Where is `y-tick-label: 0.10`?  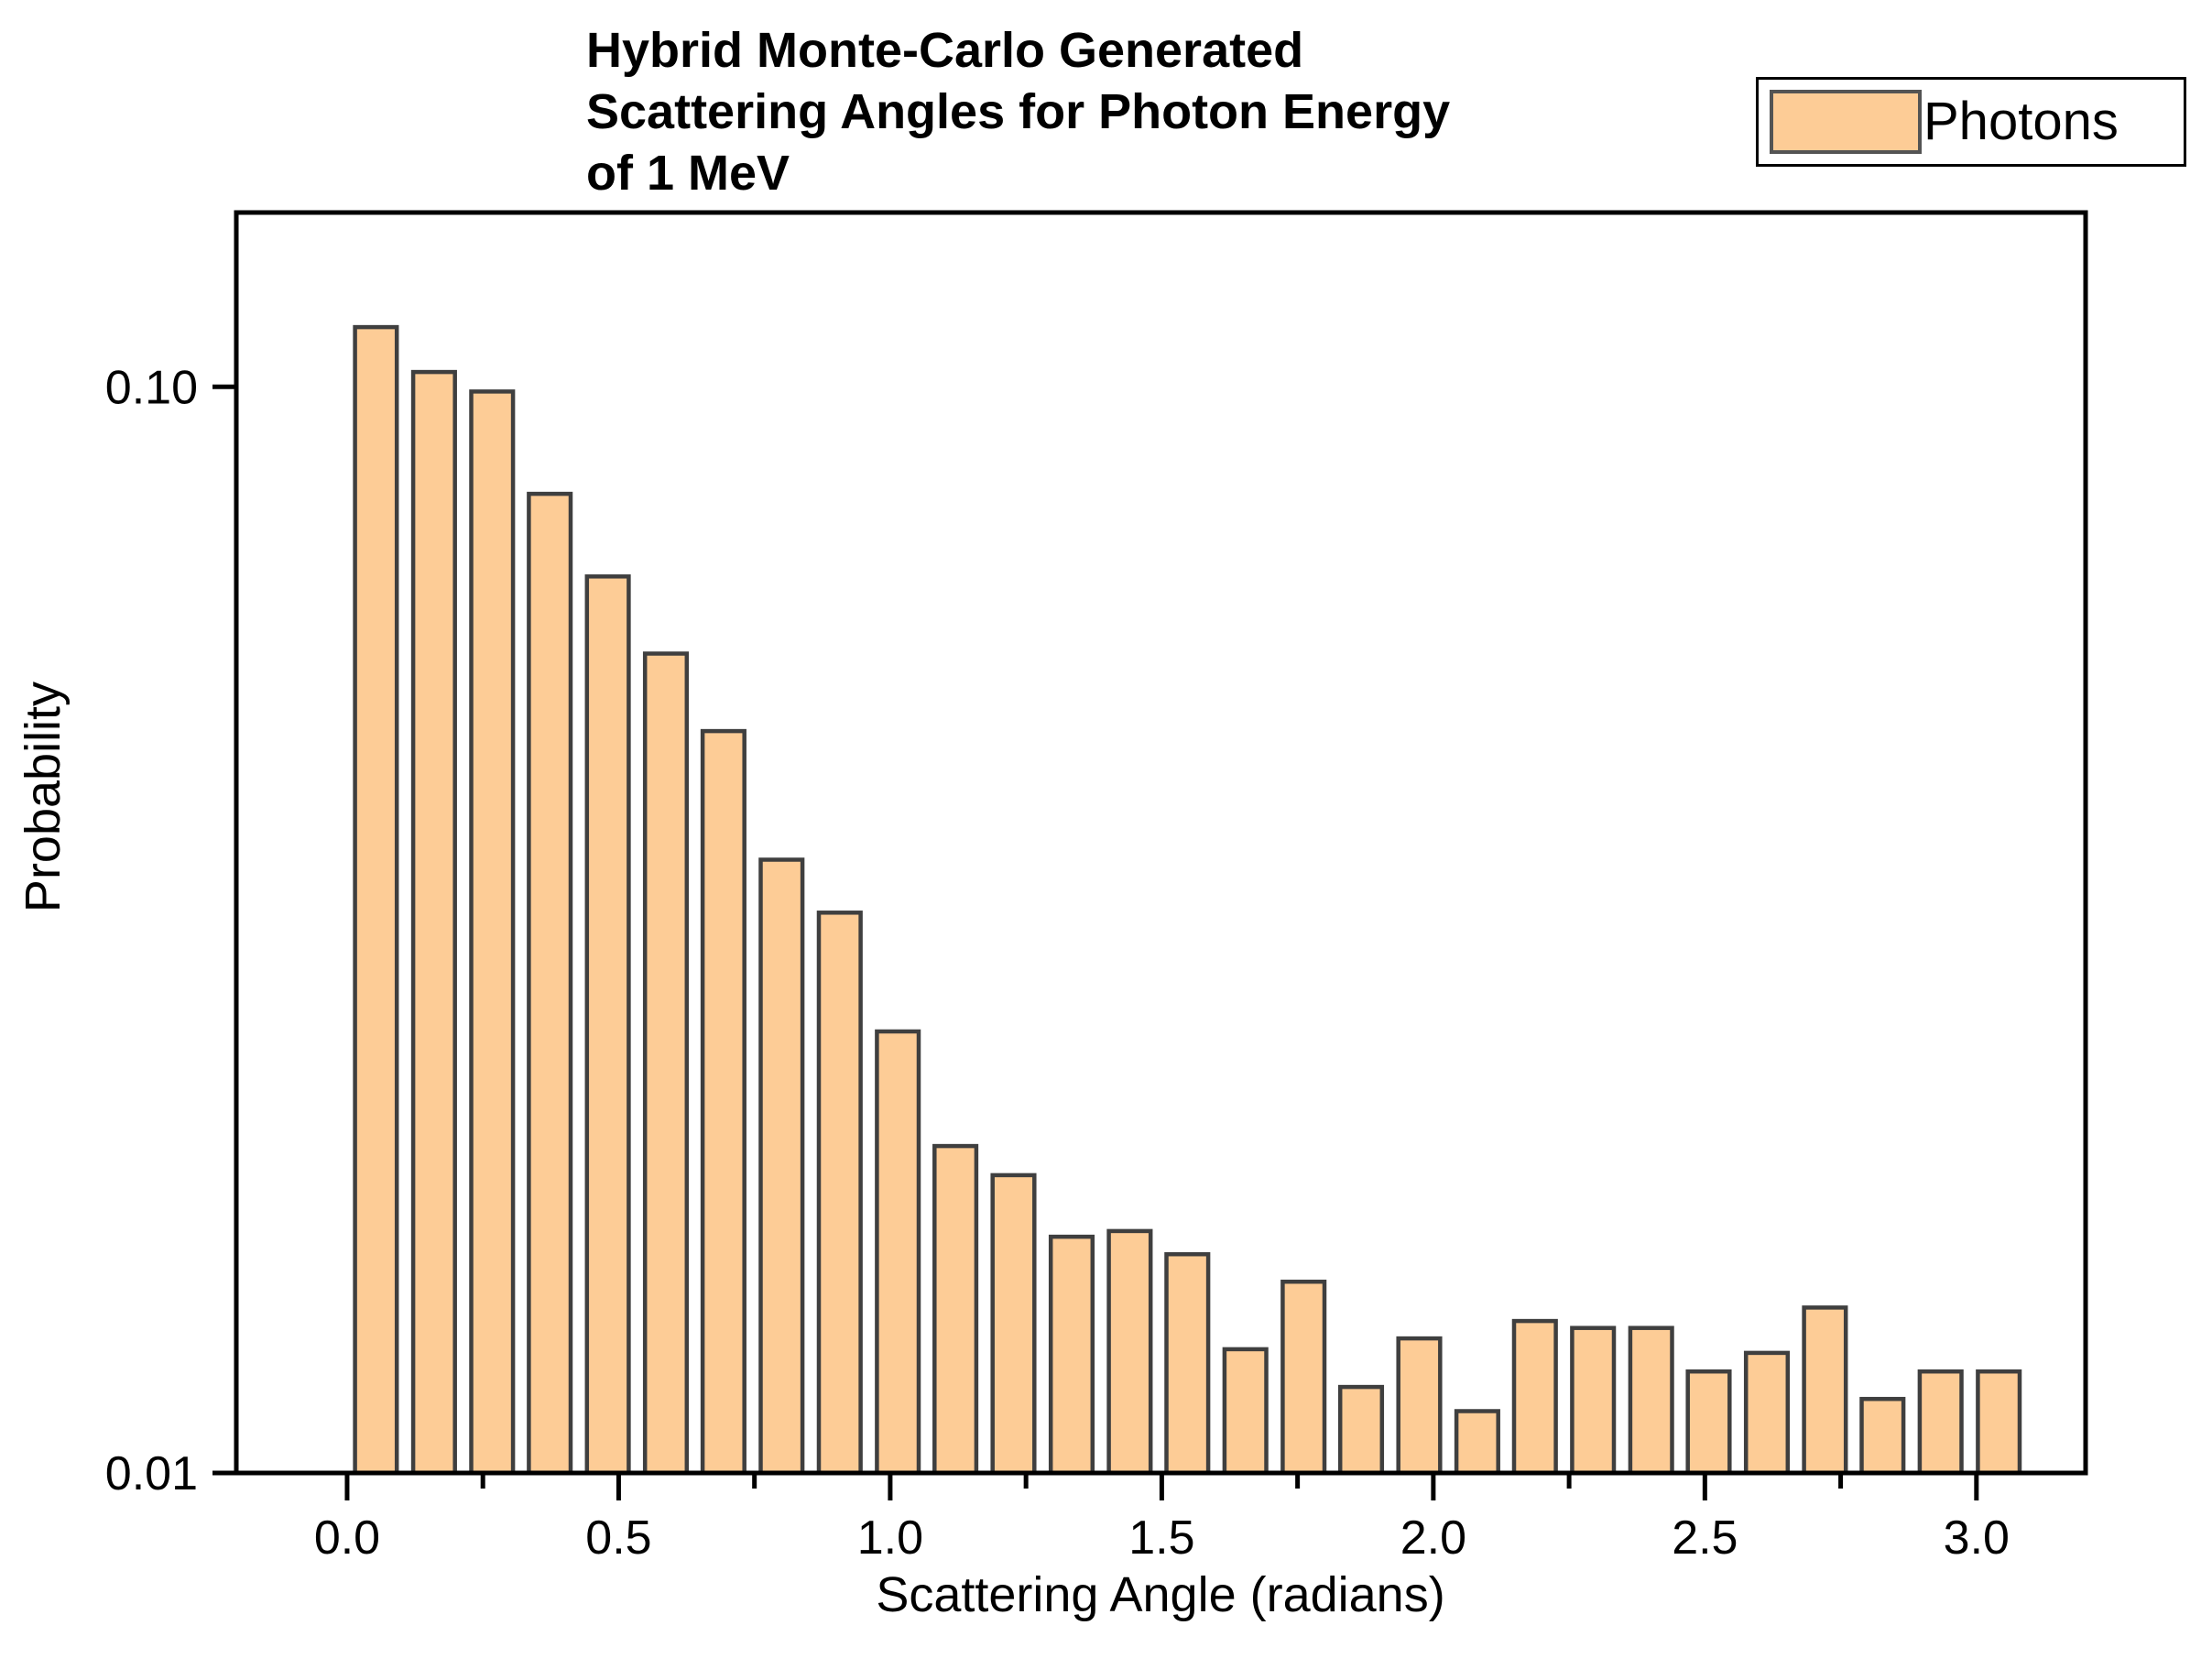 y-tick-label: 0.10 is located at coordinates (151, 387).